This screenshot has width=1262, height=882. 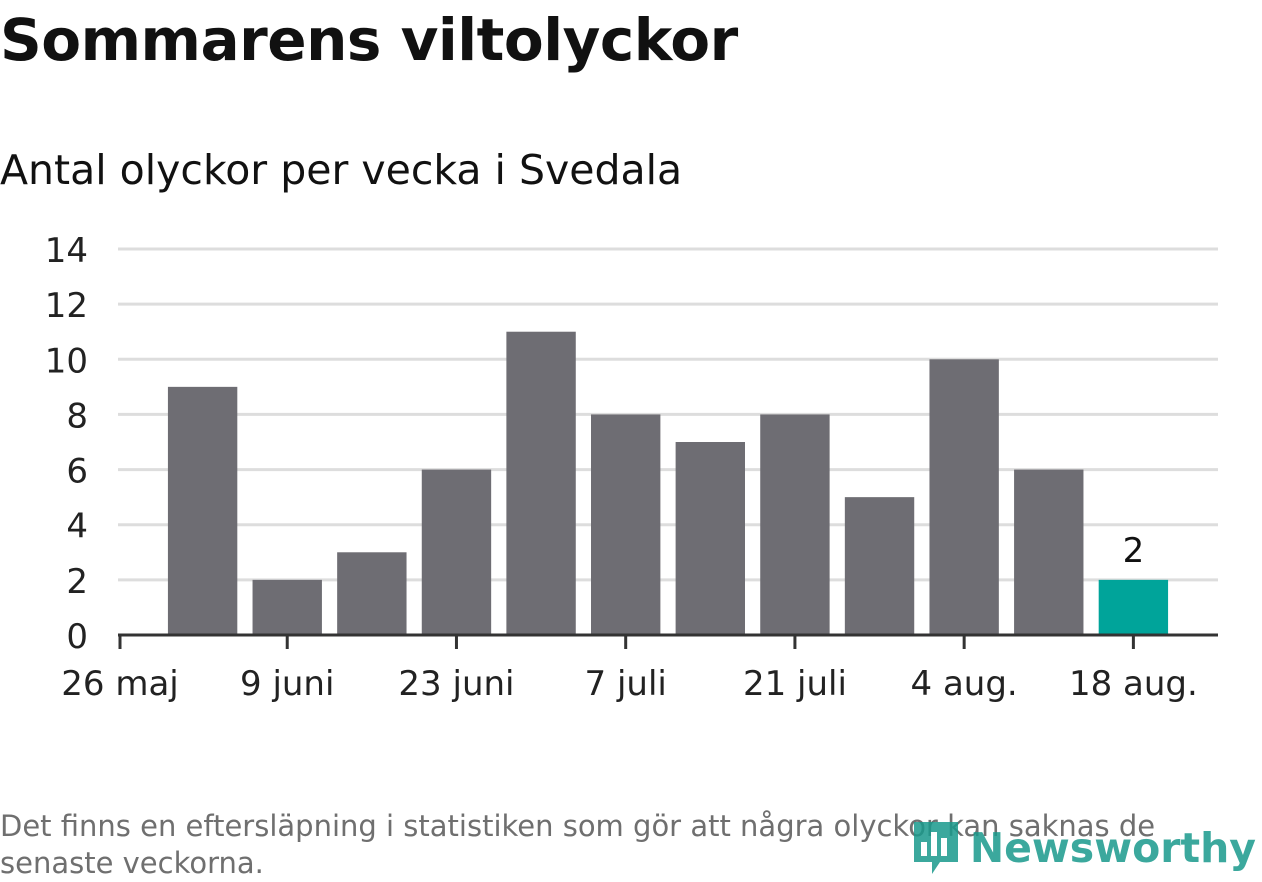 I want to click on y-tick-label: 8, so click(x=77, y=416).